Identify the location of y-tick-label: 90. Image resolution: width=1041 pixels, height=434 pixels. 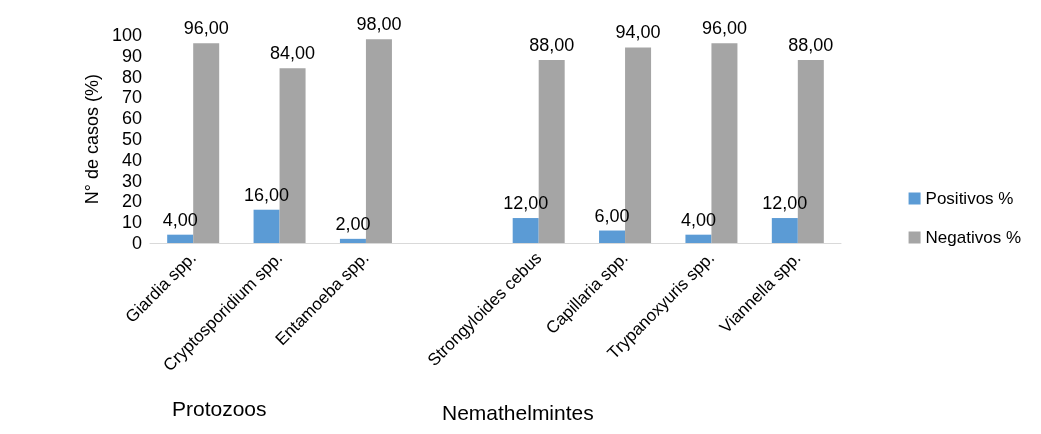
(131, 55).